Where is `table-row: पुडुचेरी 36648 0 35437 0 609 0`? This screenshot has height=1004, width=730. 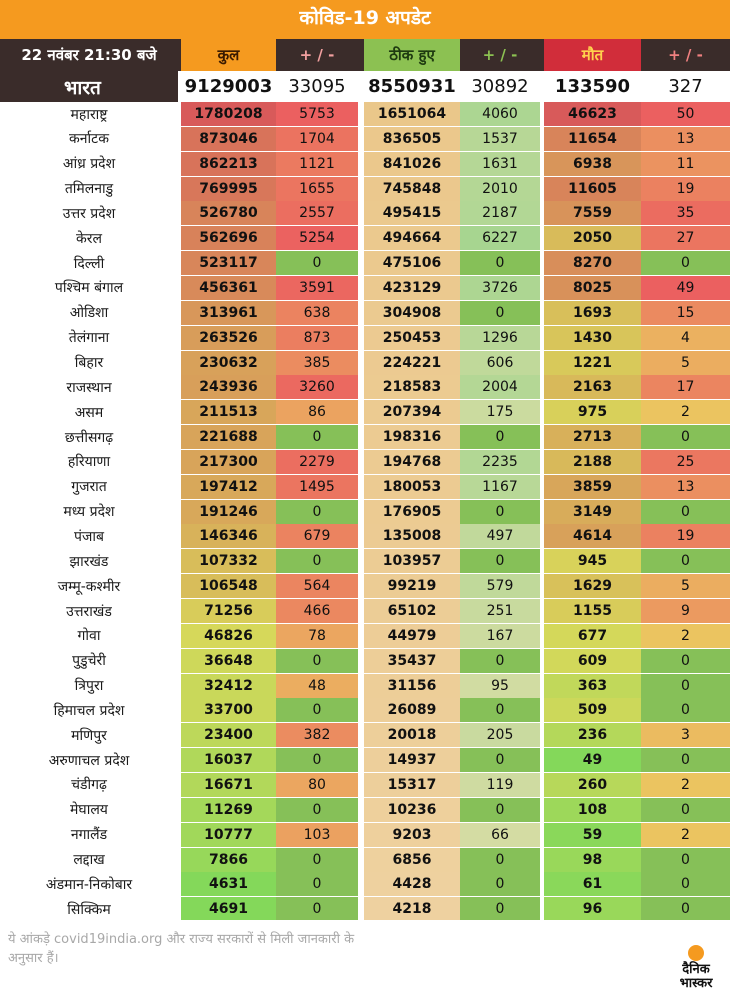 table-row: पुडुचेरी 36648 0 35437 0 609 0 is located at coordinates (365, 660).